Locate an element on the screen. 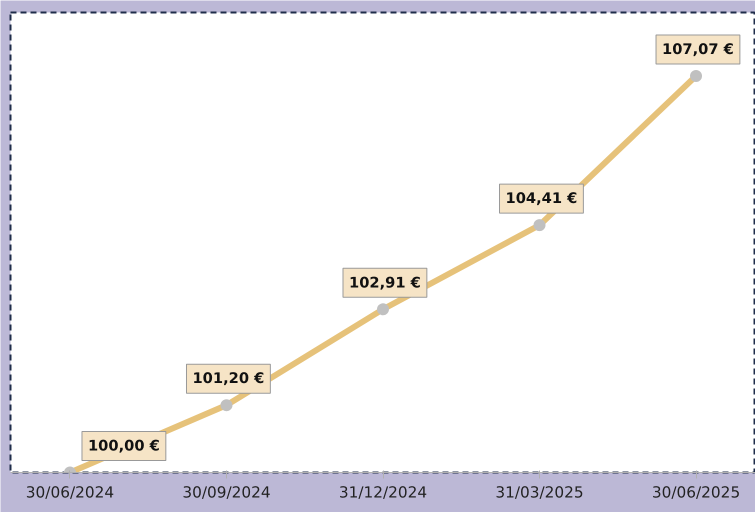  data-label: 101,20 € is located at coordinates (228, 379).